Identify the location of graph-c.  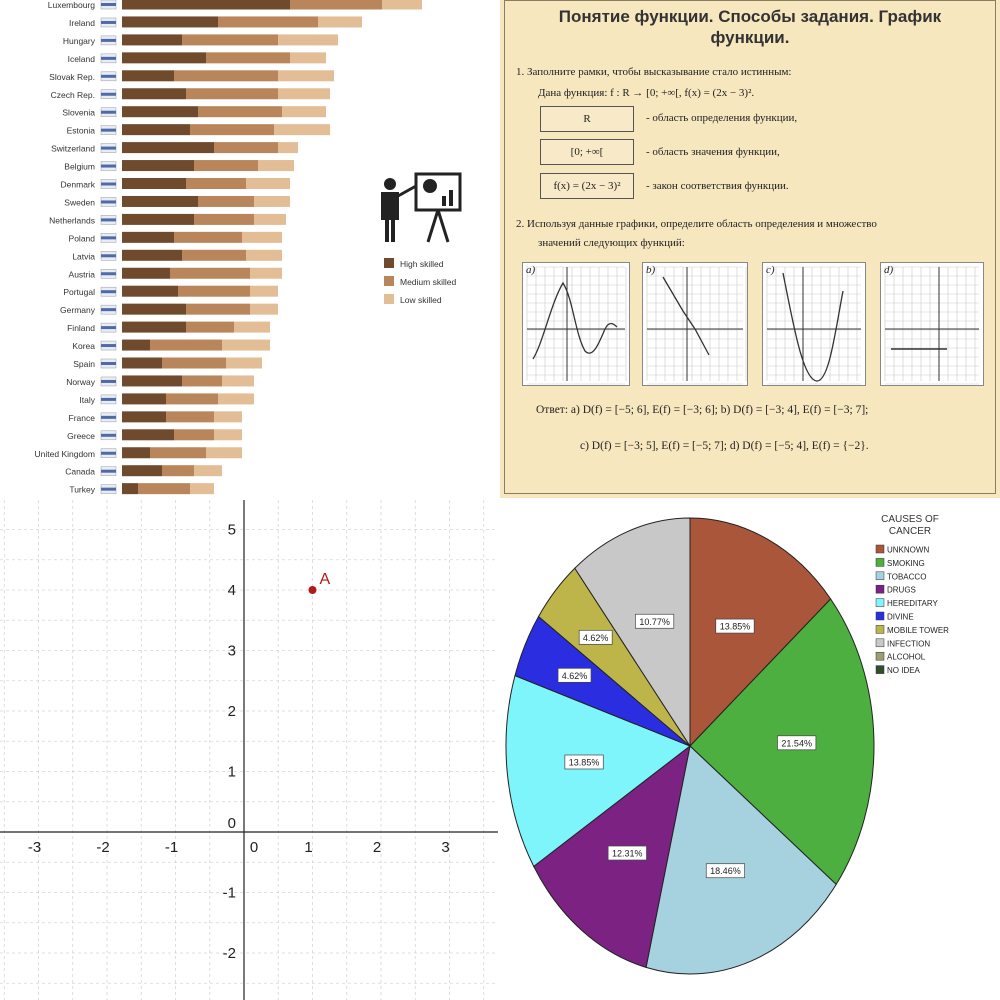
(814, 324).